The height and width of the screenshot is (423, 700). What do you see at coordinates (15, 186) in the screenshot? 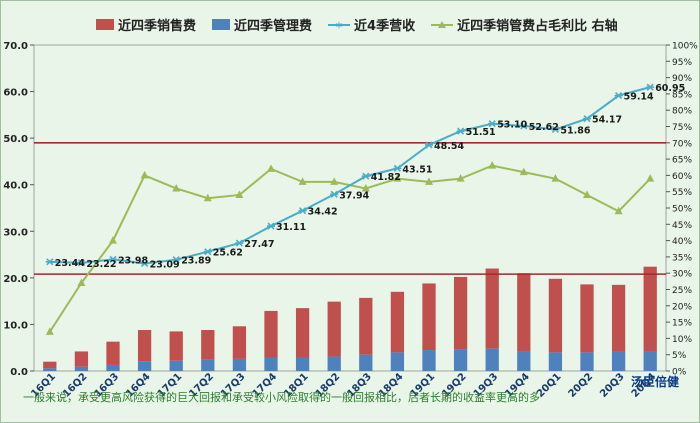
I see `left-tick-label: 40.0` at bounding box center [15, 186].